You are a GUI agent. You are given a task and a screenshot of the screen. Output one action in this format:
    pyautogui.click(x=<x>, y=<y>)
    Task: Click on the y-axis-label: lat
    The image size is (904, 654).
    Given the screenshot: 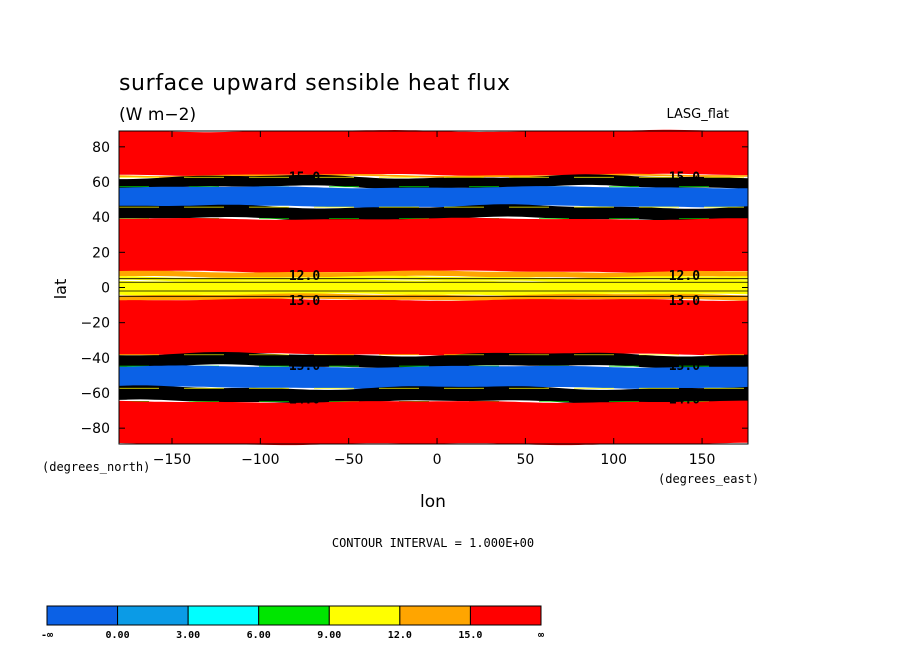 What is the action you would take?
    pyautogui.click(x=60, y=289)
    